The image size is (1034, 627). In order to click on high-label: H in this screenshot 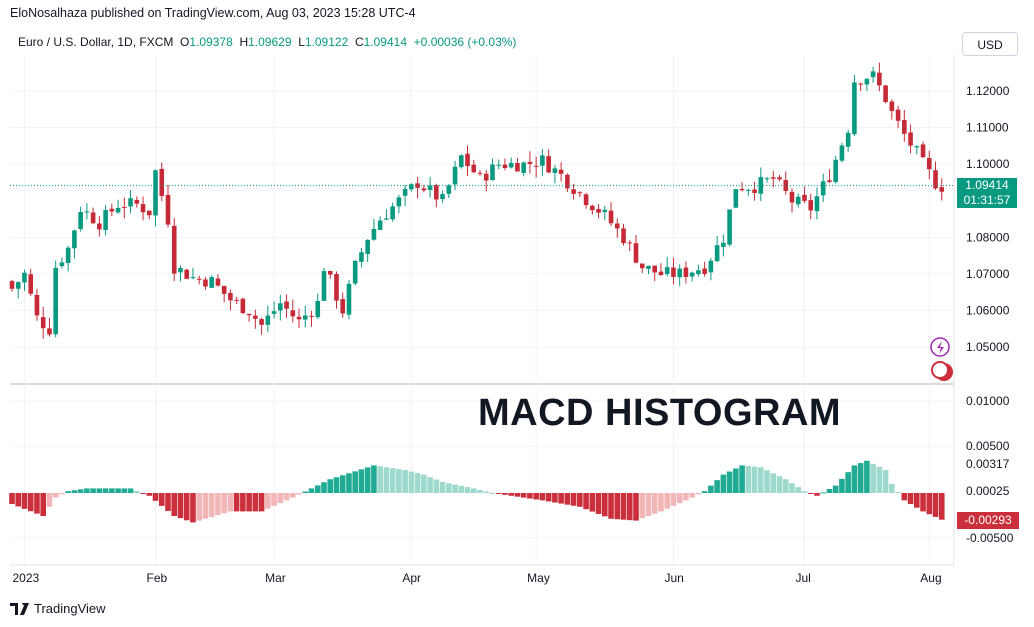, I will do `click(244, 42)`.